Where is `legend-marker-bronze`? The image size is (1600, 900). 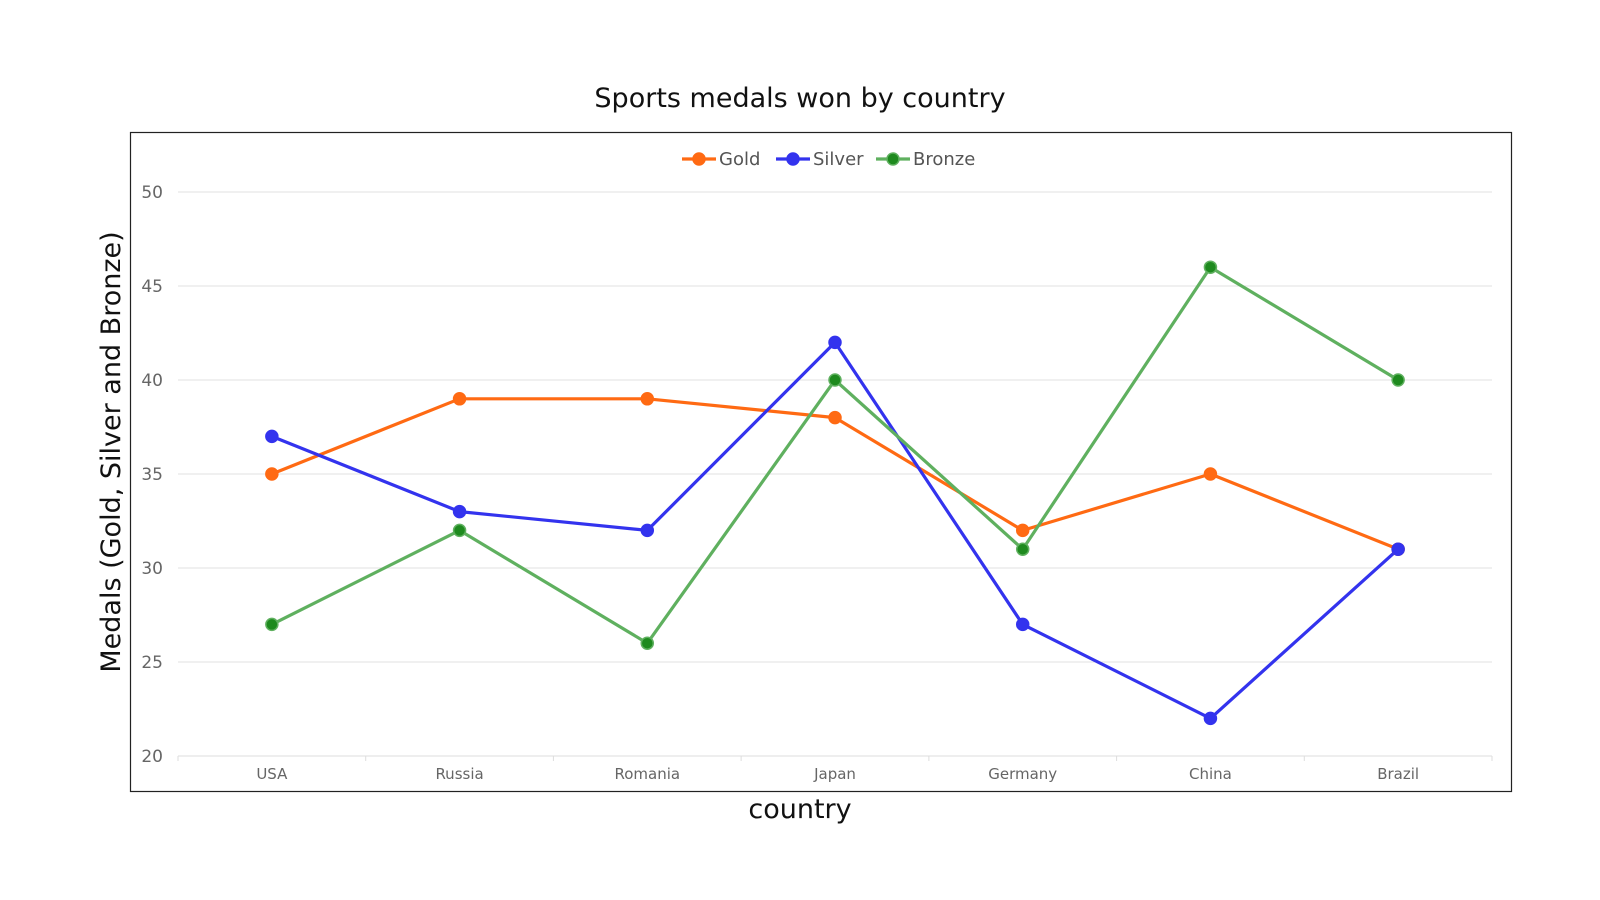
legend-marker-bronze is located at coordinates (893, 159).